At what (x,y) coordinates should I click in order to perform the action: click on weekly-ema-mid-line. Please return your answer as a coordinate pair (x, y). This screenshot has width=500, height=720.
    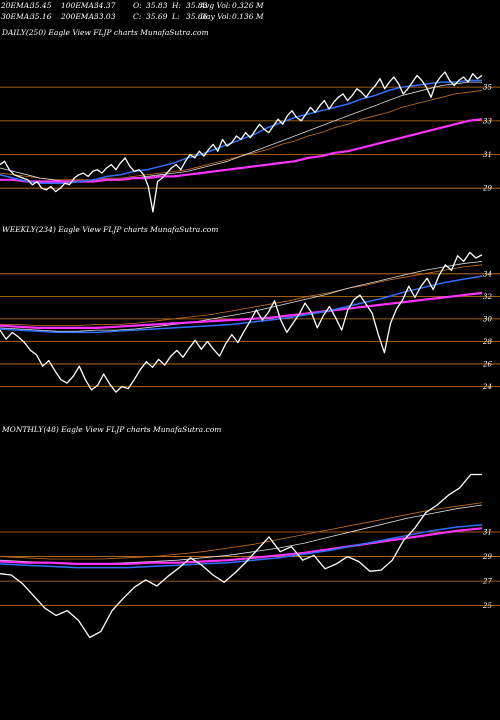
    Looking at the image, I should click on (241, 296).